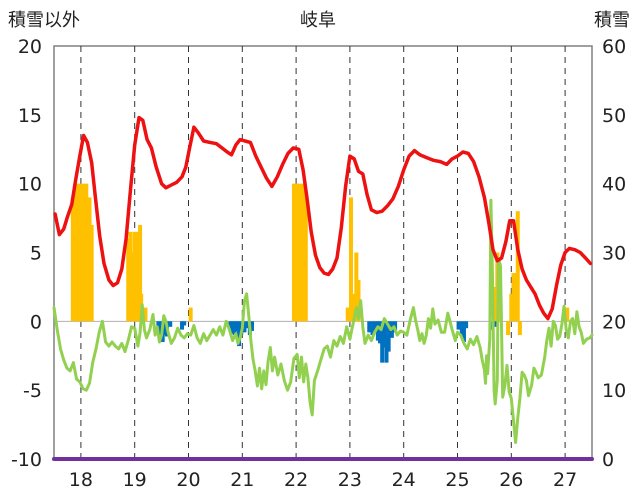  What do you see at coordinates (404, 480) in the screenshot?
I see `x-tick-label: 24` at bounding box center [404, 480].